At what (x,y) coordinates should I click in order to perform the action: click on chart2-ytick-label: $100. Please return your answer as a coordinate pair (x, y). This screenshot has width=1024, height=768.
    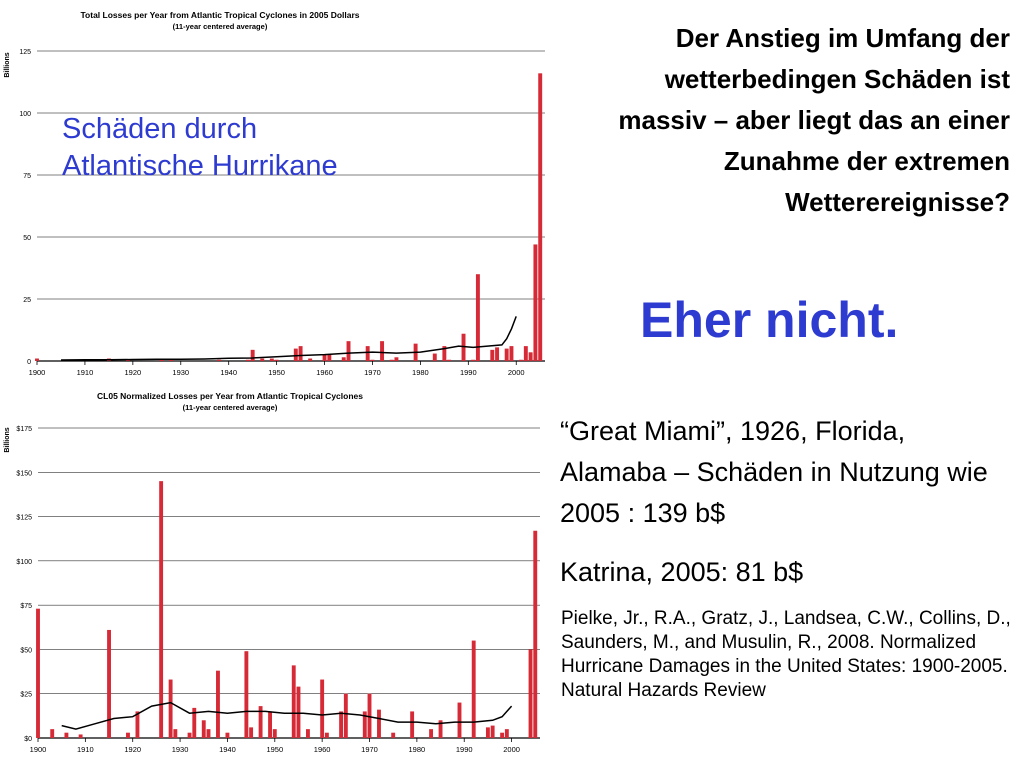
    Looking at the image, I should click on (24, 562).